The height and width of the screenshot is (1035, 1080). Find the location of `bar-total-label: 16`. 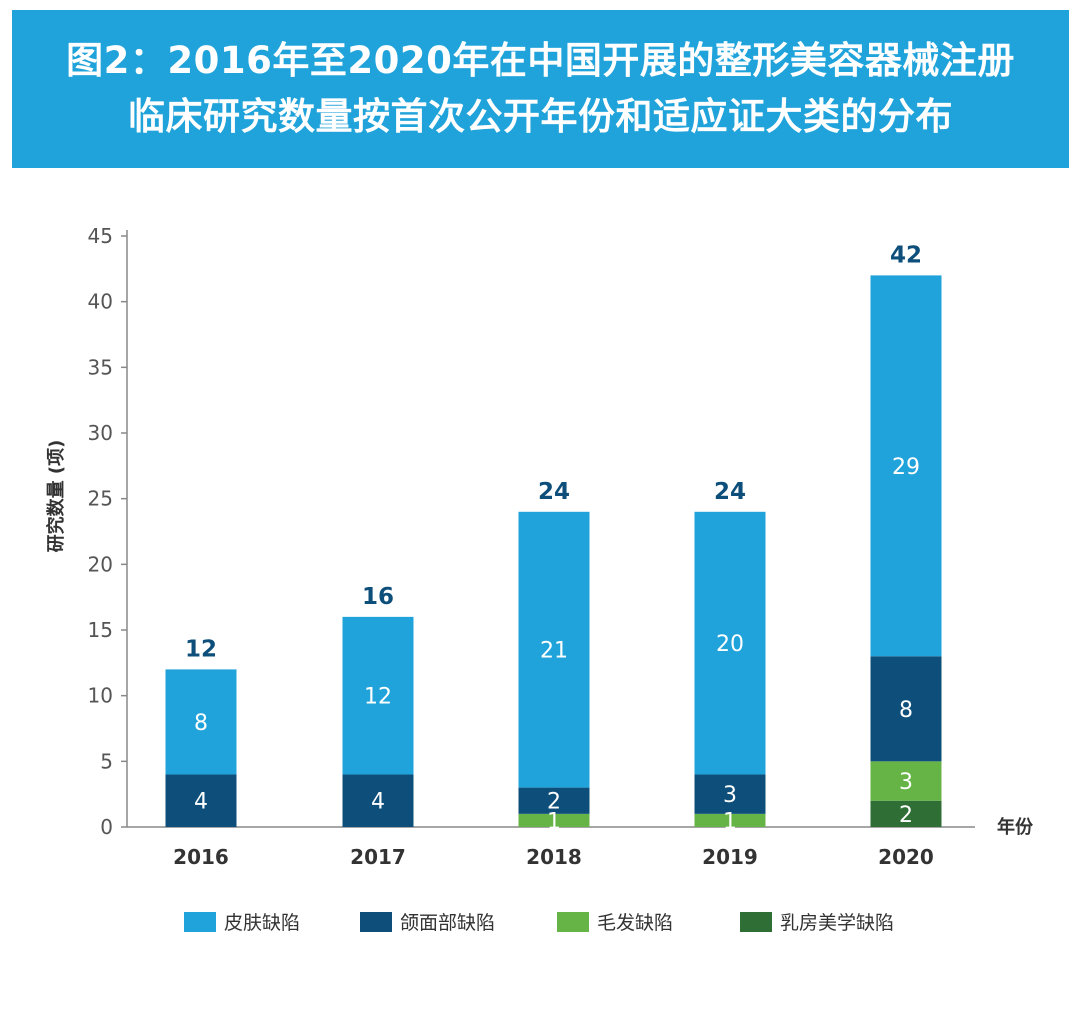

bar-total-label: 16 is located at coordinates (378, 597).